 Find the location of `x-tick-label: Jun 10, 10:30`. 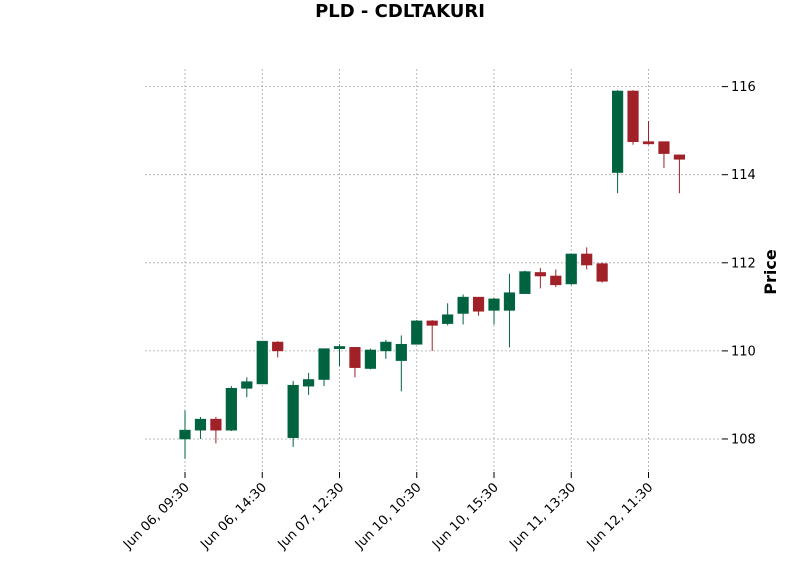

x-tick-label: Jun 10, 10:30 is located at coordinates (388, 516).